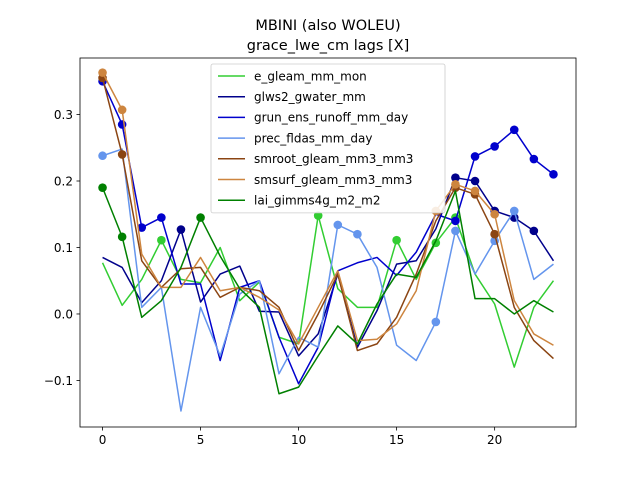 The width and height of the screenshot is (640, 480). What do you see at coordinates (333, 159) in the screenshot?
I see `legend-label: smroot_gleam_mm3_mm3` at bounding box center [333, 159].